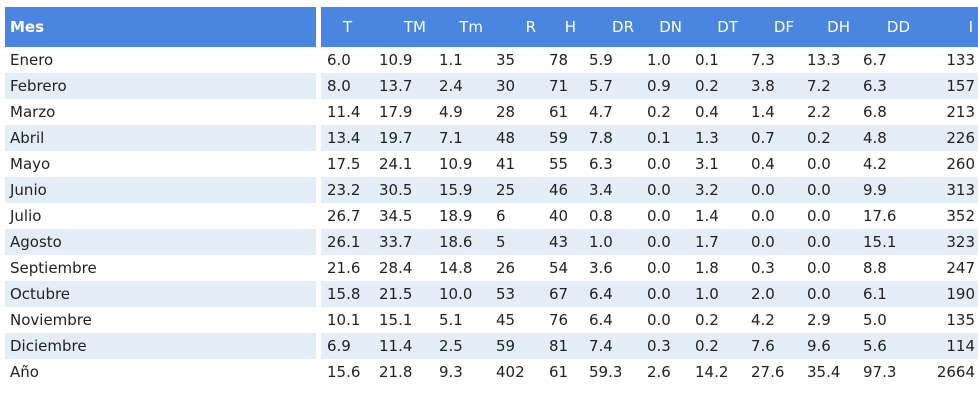 The height and width of the screenshot is (407, 978). I want to click on header-dn: DN, so click(670, 27).